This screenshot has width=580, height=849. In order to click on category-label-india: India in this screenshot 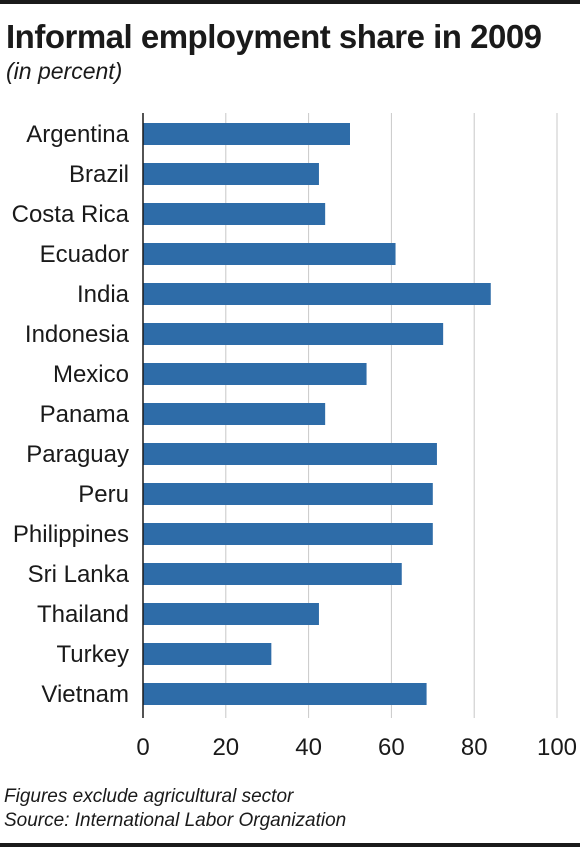, I will do `click(103, 294)`.